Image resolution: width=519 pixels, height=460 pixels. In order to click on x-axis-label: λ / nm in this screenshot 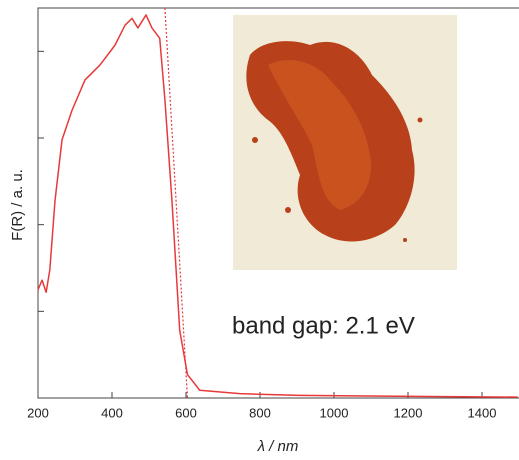, I will do `click(278, 446)`.